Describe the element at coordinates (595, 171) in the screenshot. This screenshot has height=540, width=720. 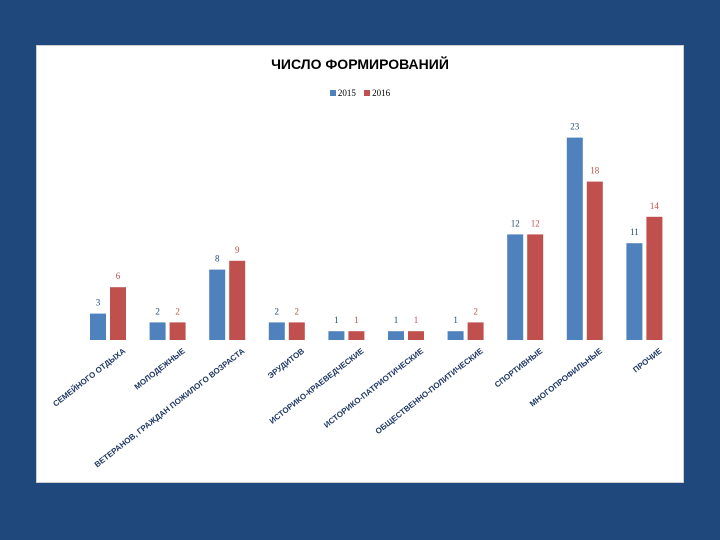
I see `data-label-2016-8: 18` at that location.